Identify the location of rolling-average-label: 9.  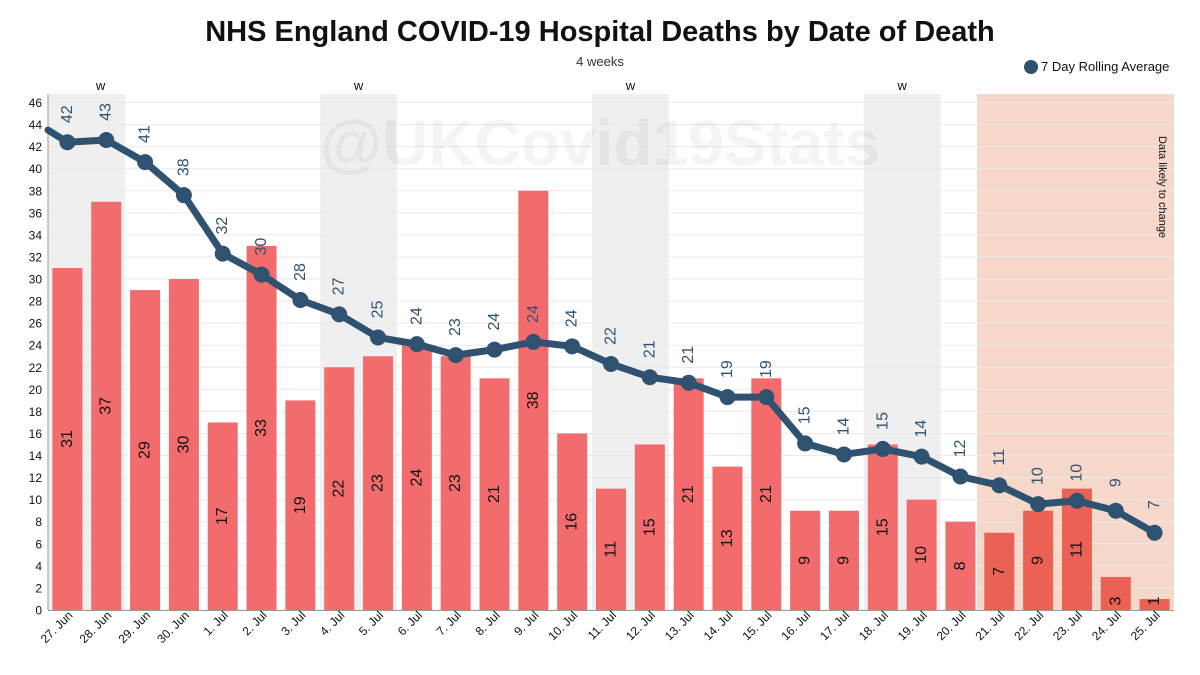
(1115, 482).